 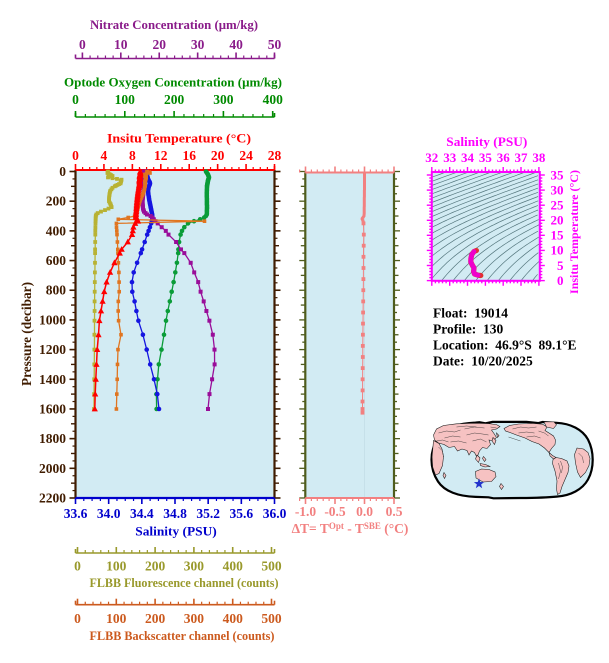 What do you see at coordinates (52, 468) in the screenshot?
I see `svg-text: 2000` at bounding box center [52, 468].